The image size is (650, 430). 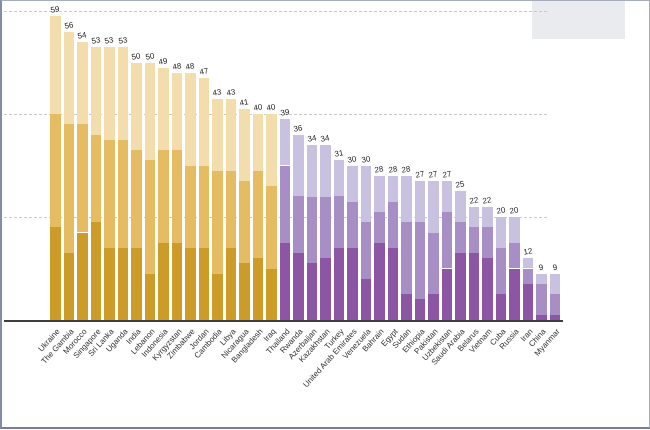 What do you see at coordinates (433, 174) in the screenshot?
I see `bar-value-pakistan: 27` at bounding box center [433, 174].